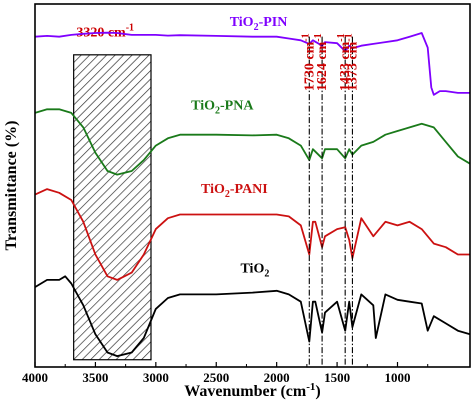 The height and width of the screenshot is (402, 474). Describe the element at coordinates (398, 377) in the screenshot. I see `x-tick-label: 1000` at that location.